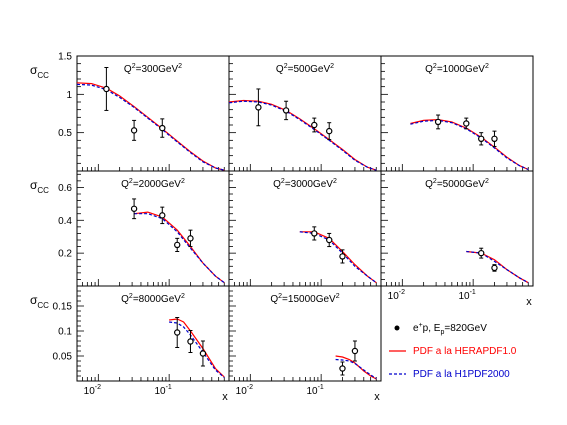 This screenshot has height=425, width=567. Describe the element at coordinates (63, 307) in the screenshot. I see `y-tick-label: 0.15` at that location.